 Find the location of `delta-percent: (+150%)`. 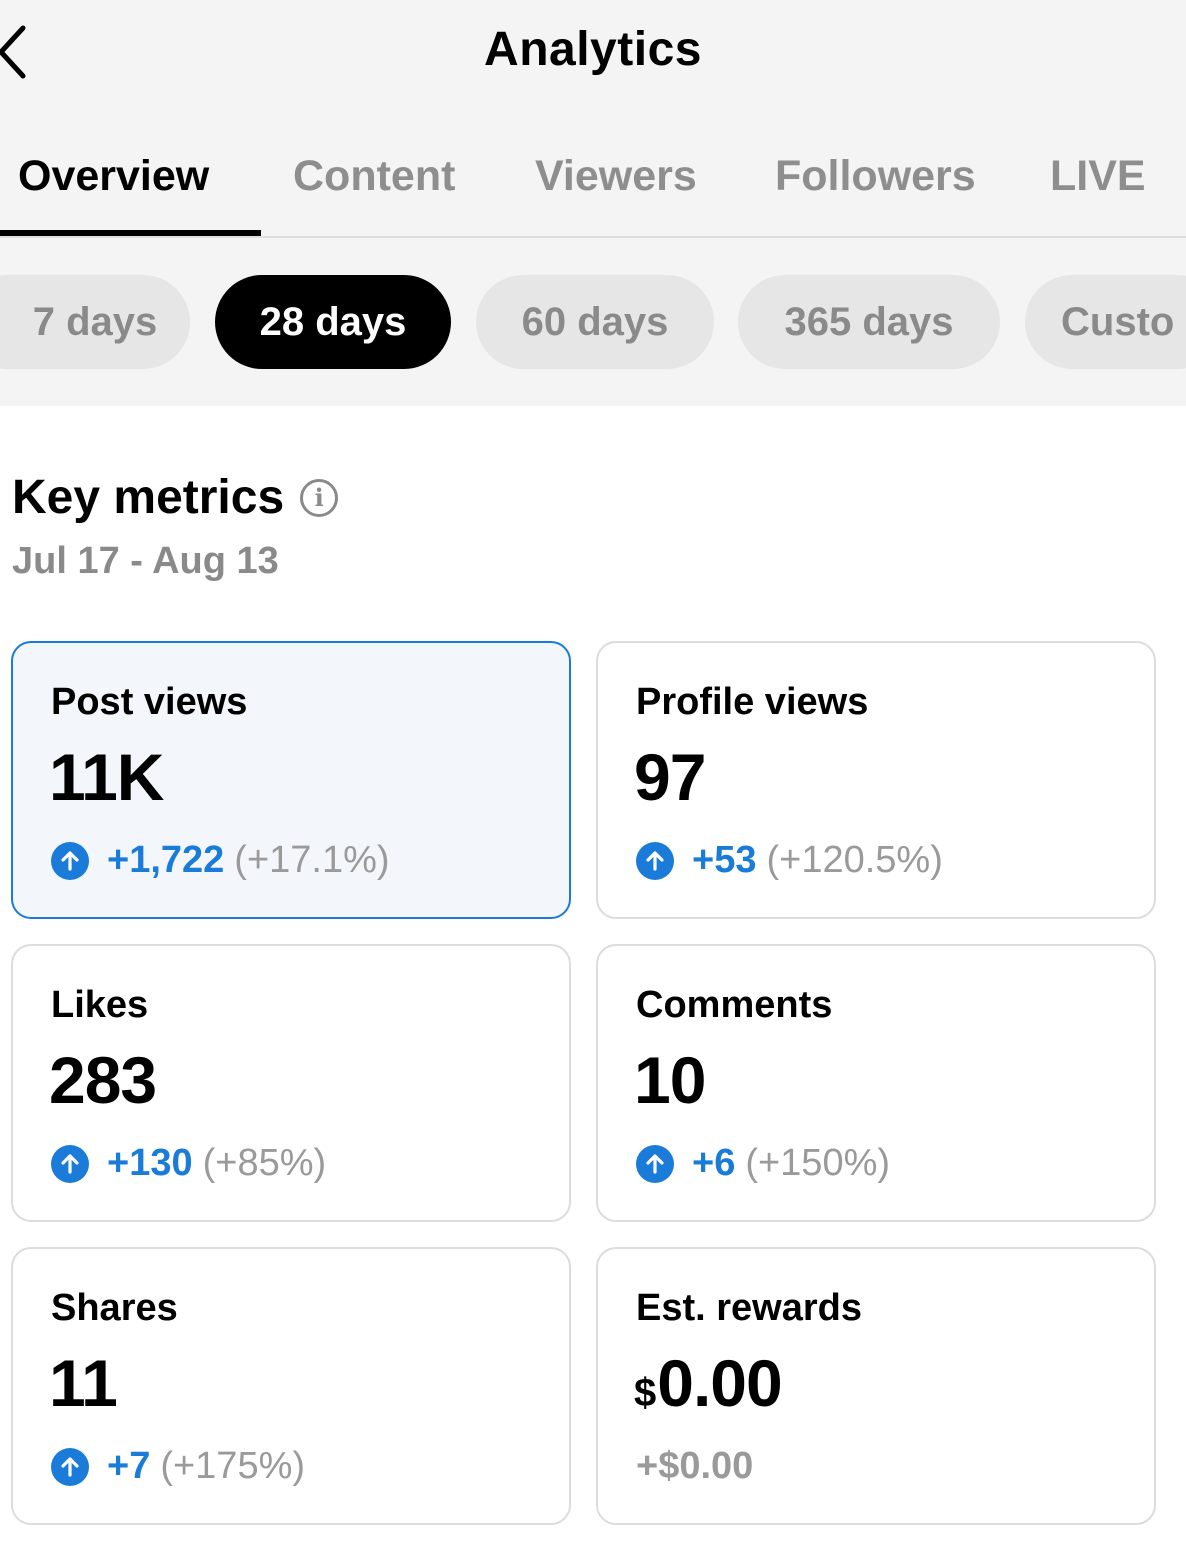

delta-percent: (+150%) is located at coordinates (818, 1163).